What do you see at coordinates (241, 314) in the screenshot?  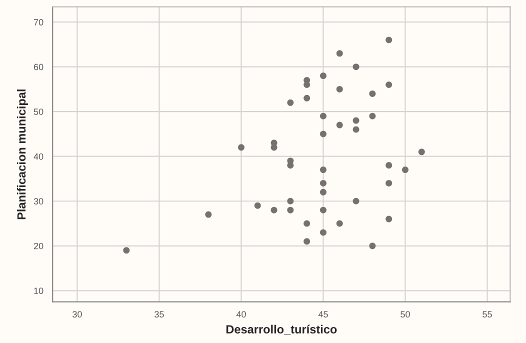 I see `x-tick-label: 40` at bounding box center [241, 314].